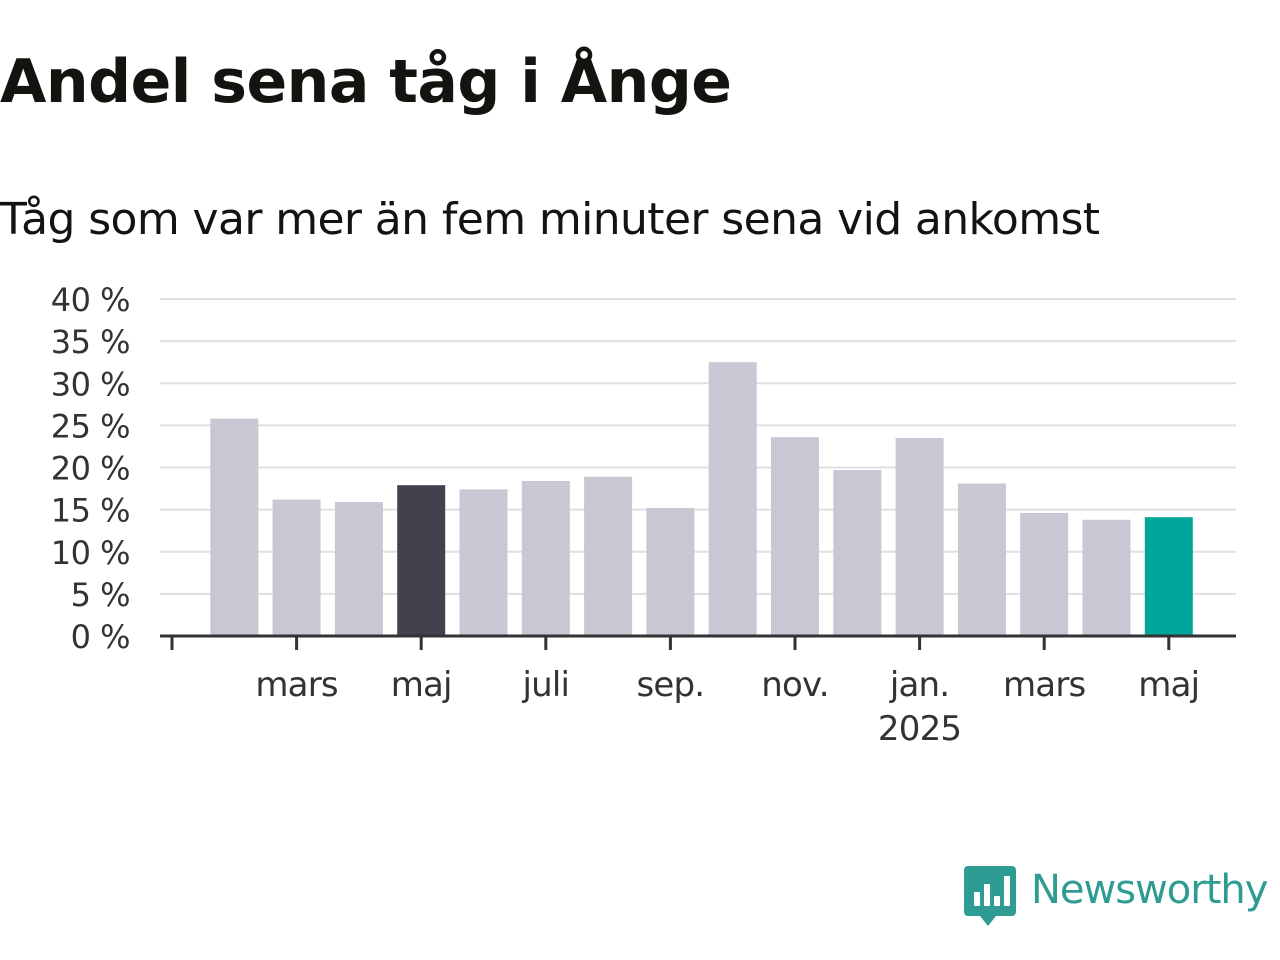 The height and width of the screenshot is (960, 1280). What do you see at coordinates (100, 595) in the screenshot?
I see `y-tick-label: 5 %` at bounding box center [100, 595].